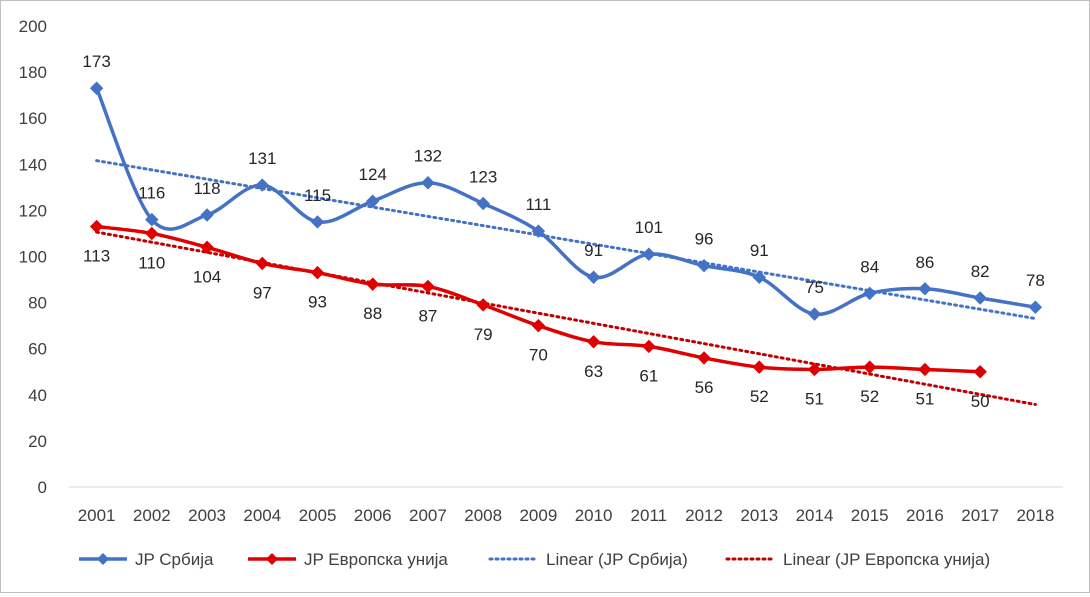 The image size is (1090, 597). Describe the element at coordinates (483, 515) in the screenshot. I see `x-tick-label: 2008` at that location.